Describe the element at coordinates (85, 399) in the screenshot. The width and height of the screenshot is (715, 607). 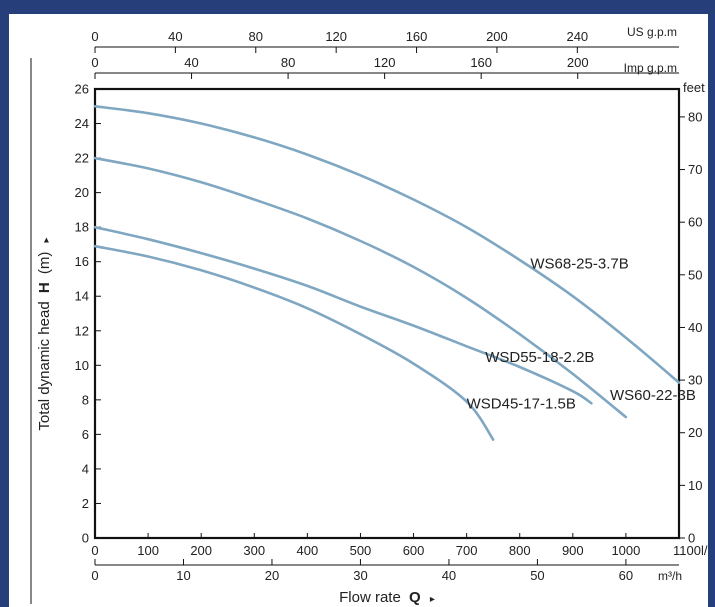
I see `y-tick-label: 8` at that location.